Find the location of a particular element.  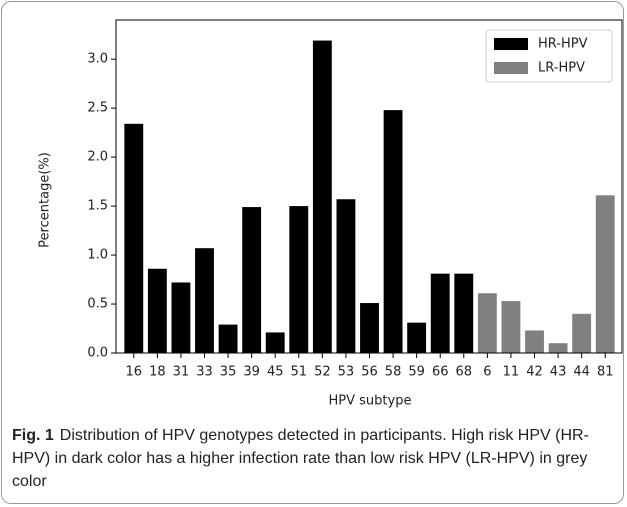

y-tick-label: 1.5 is located at coordinates (97, 206).